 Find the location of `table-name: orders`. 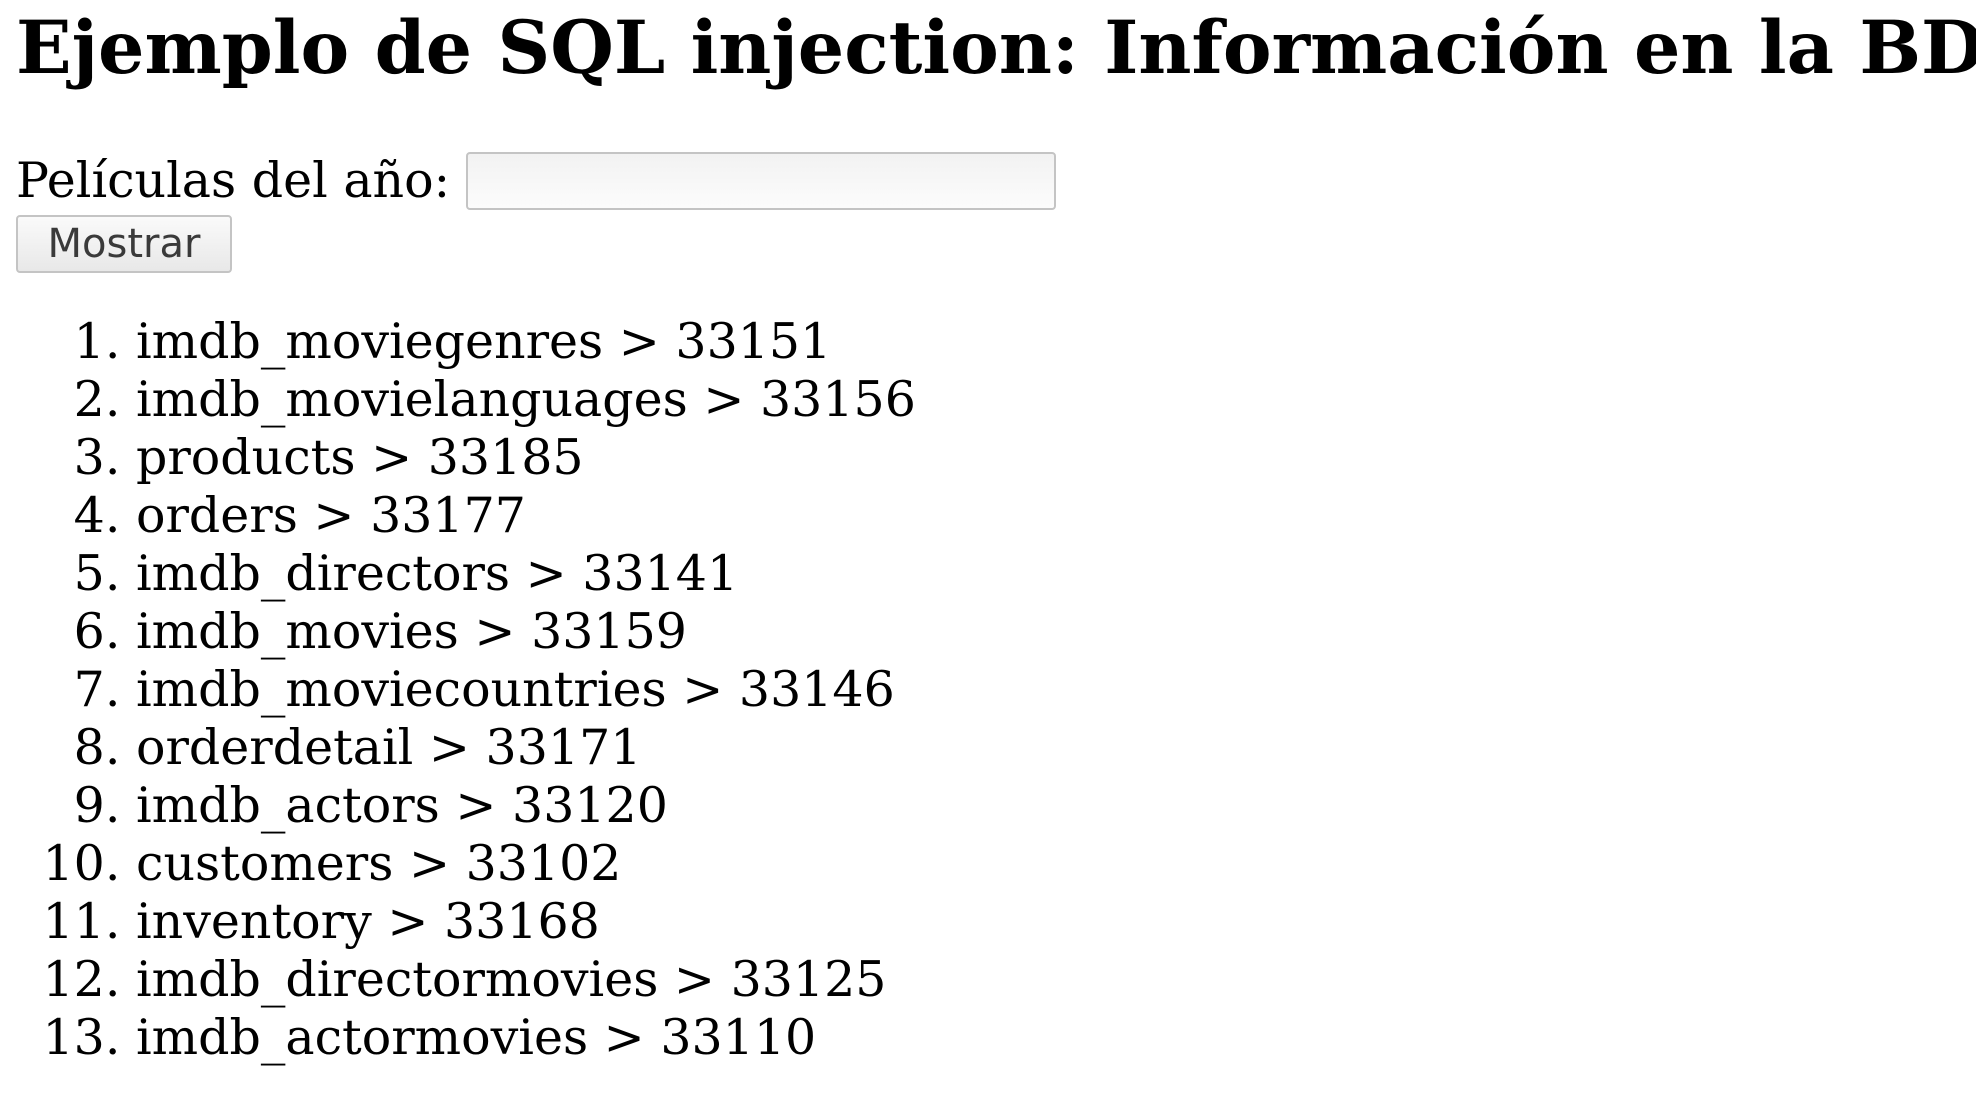

table-name: orders is located at coordinates (217, 515).